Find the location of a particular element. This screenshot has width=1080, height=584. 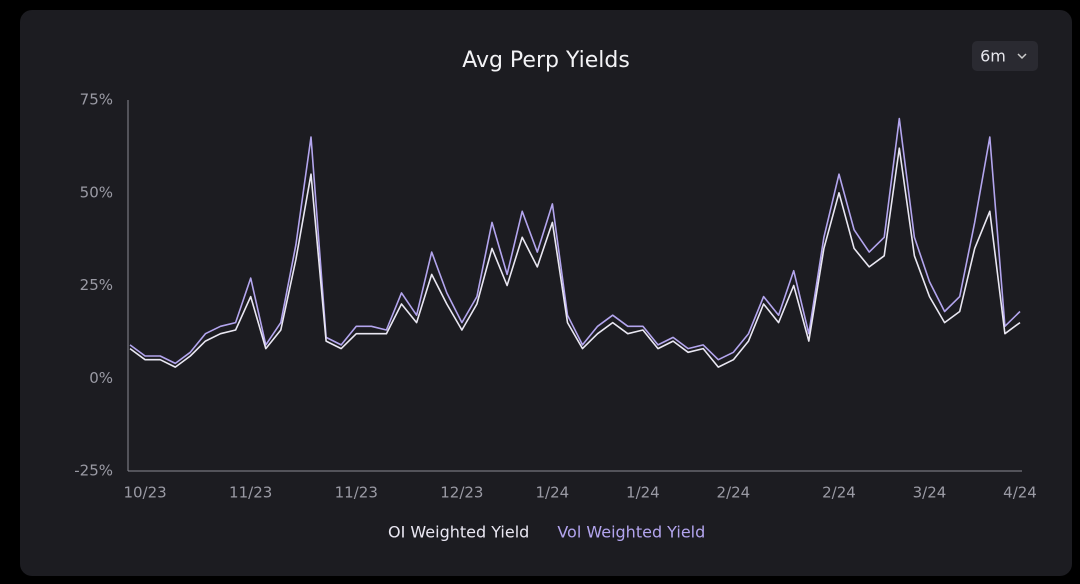

y-tick-label: 25% is located at coordinates (96, 285).